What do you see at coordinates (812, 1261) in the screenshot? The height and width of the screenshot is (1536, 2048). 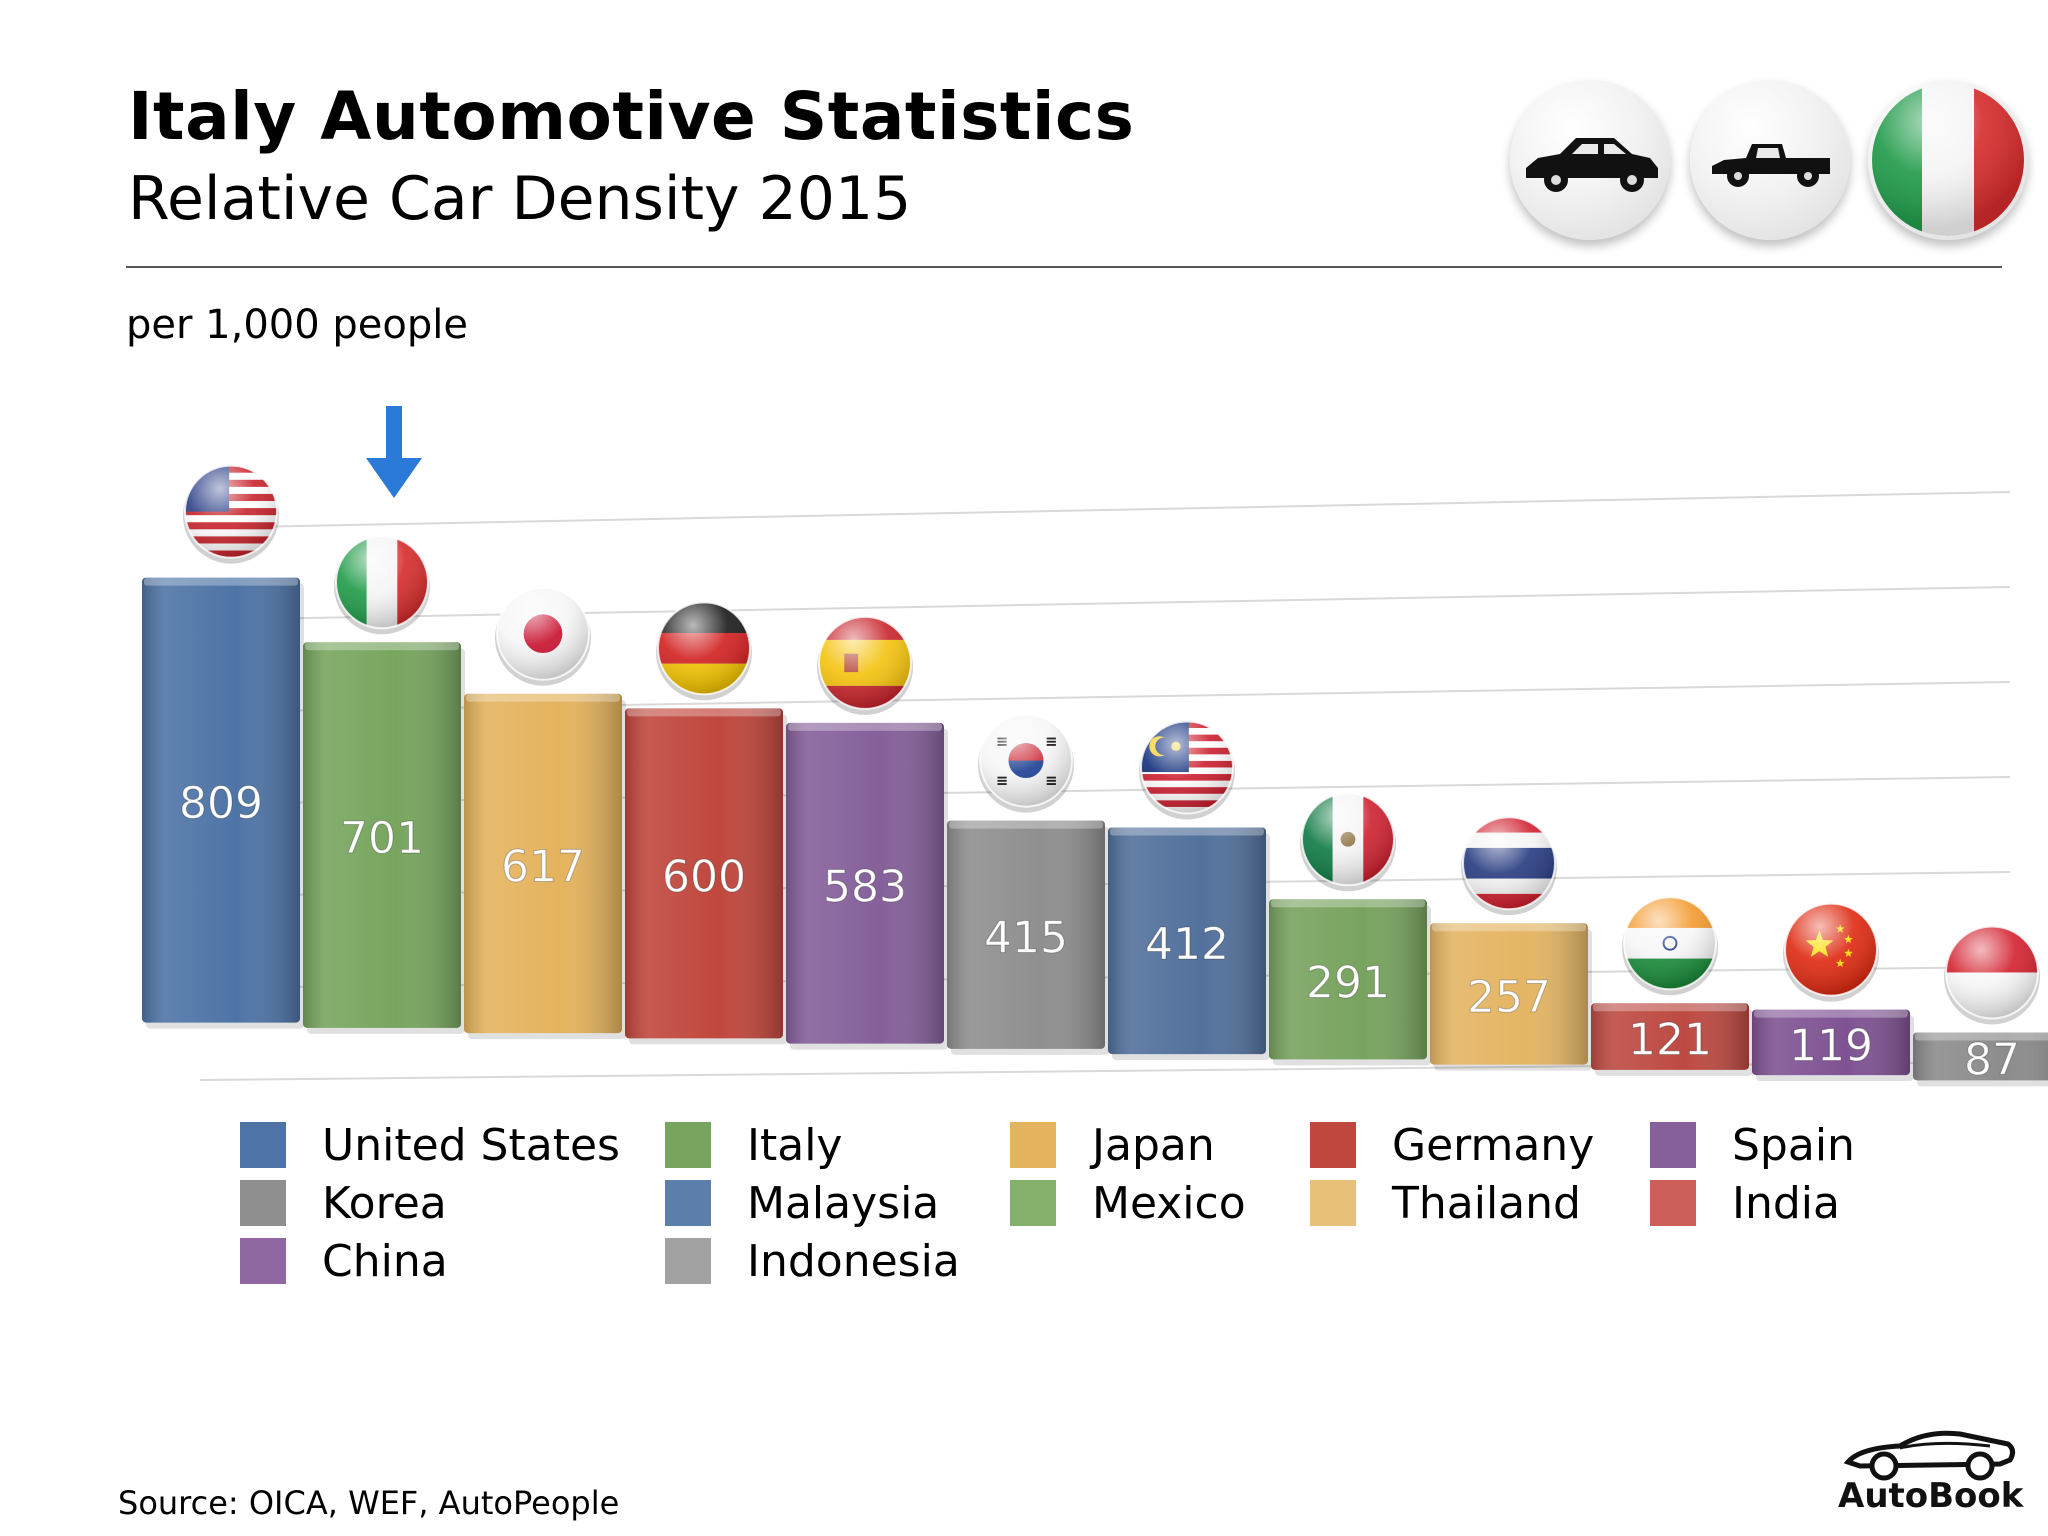 I see `legend-item-indonesia: Indonesia` at bounding box center [812, 1261].